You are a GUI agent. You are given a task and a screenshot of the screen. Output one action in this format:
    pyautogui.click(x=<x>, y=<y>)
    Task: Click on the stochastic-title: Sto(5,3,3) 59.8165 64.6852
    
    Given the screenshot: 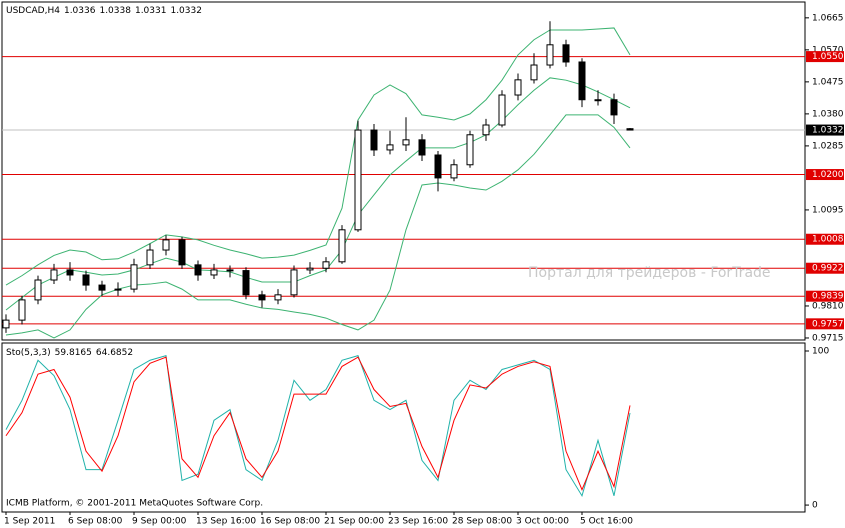 What is the action you would take?
    pyautogui.click(x=69, y=353)
    